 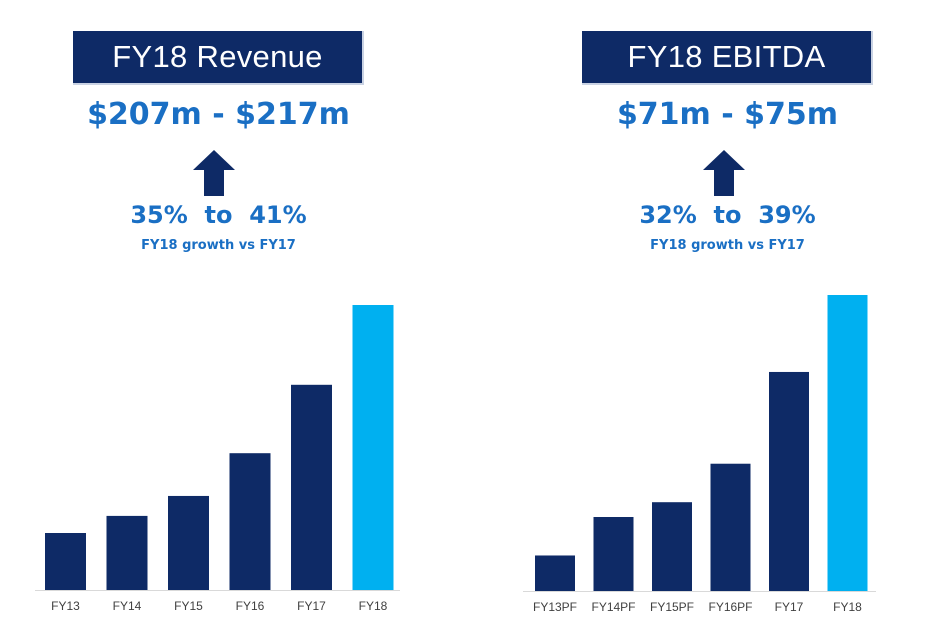 What do you see at coordinates (188, 606) in the screenshot?
I see `x-tick-label: FY15` at bounding box center [188, 606].